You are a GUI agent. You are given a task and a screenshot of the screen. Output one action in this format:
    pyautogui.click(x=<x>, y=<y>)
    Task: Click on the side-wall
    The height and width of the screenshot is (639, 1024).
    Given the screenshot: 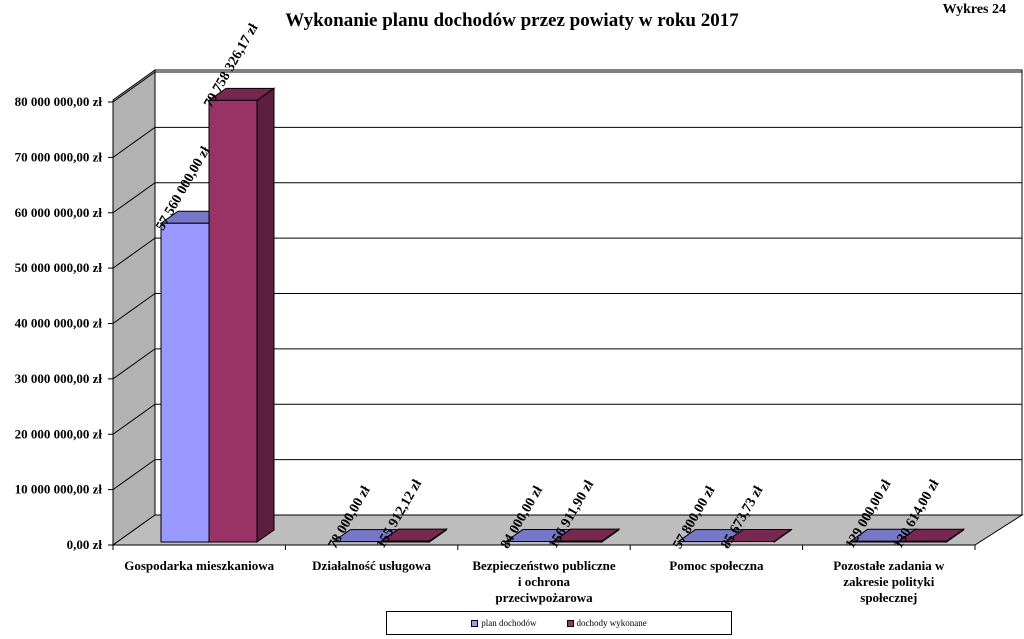 What is the action you would take?
    pyautogui.click(x=134, y=307)
    